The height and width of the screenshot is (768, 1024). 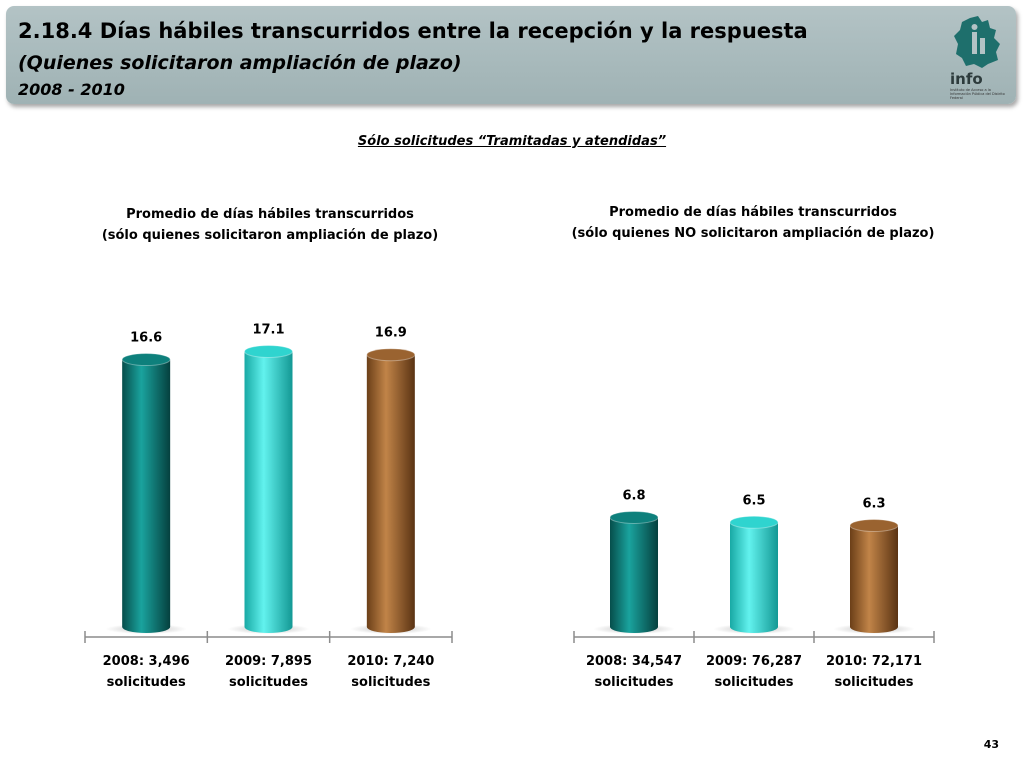 I want to click on chart-1-data-label: 16.6, so click(x=146, y=338).